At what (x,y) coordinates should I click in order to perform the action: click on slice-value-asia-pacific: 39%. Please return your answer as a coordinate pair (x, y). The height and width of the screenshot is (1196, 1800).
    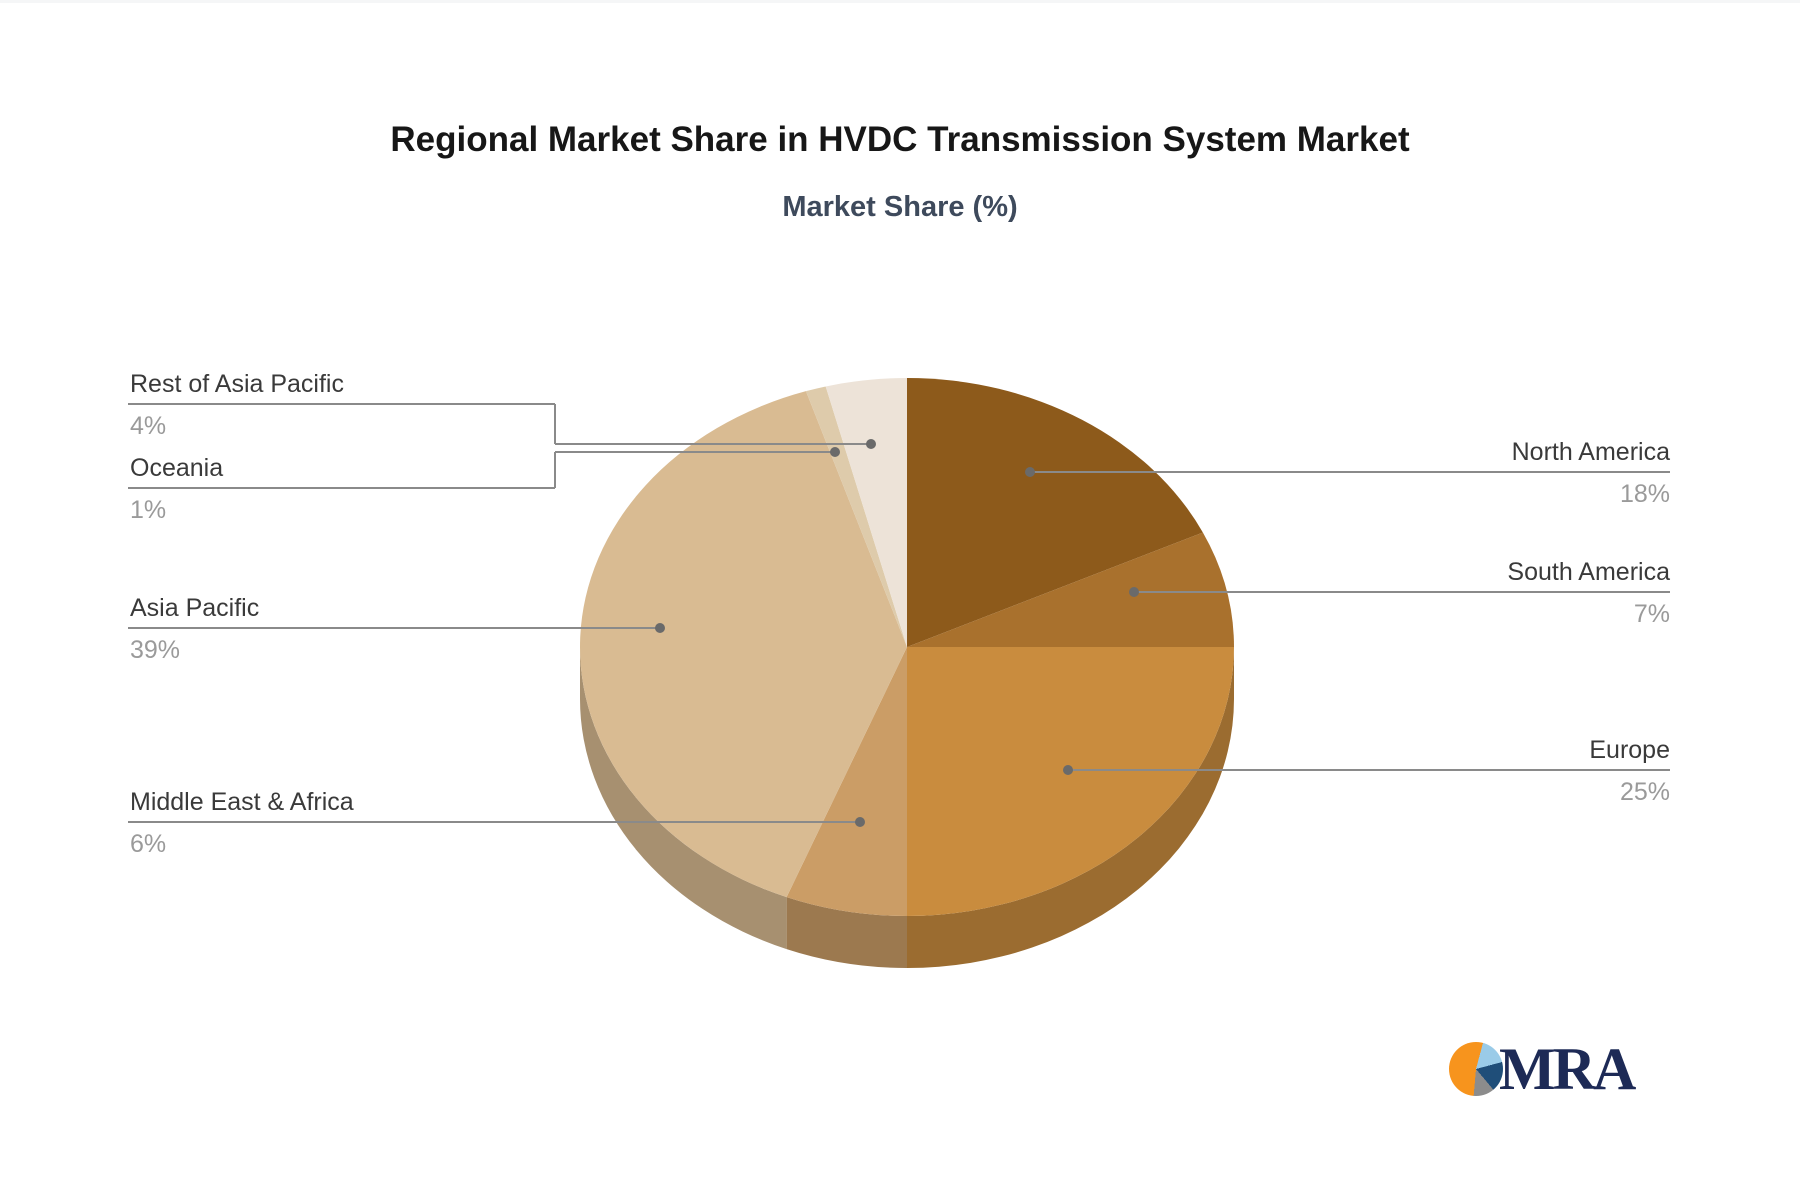
    Looking at the image, I should click on (155, 650).